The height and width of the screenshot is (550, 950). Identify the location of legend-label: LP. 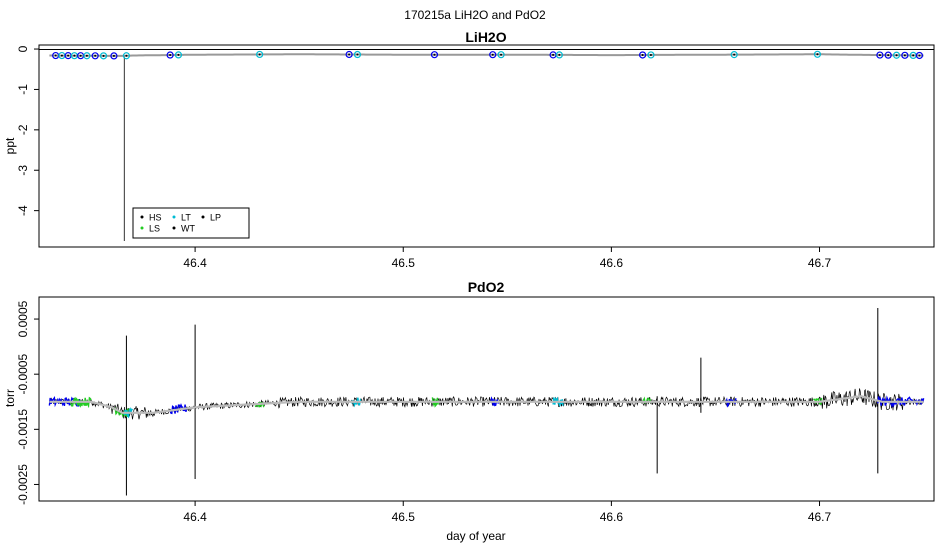
(215, 218).